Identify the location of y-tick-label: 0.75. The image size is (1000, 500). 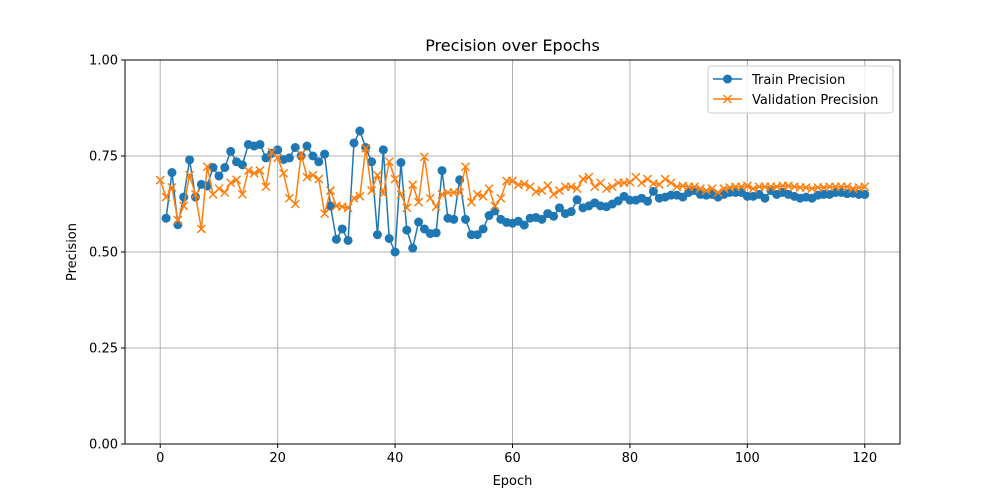
(103, 157).